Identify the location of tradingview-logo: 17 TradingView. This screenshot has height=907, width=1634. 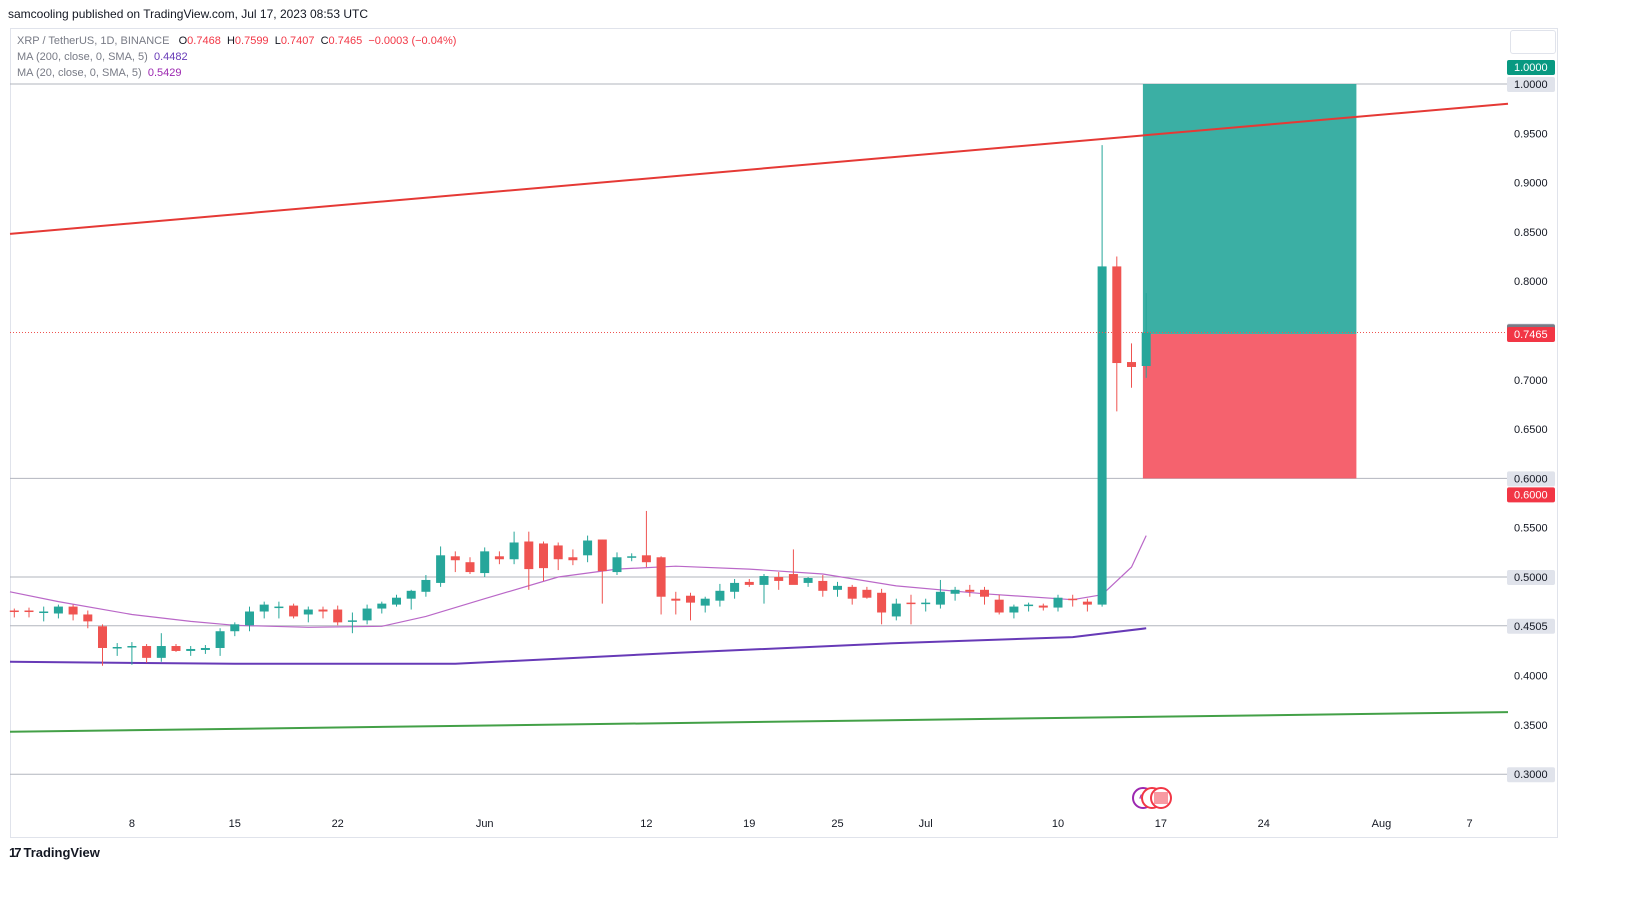
(54, 852).